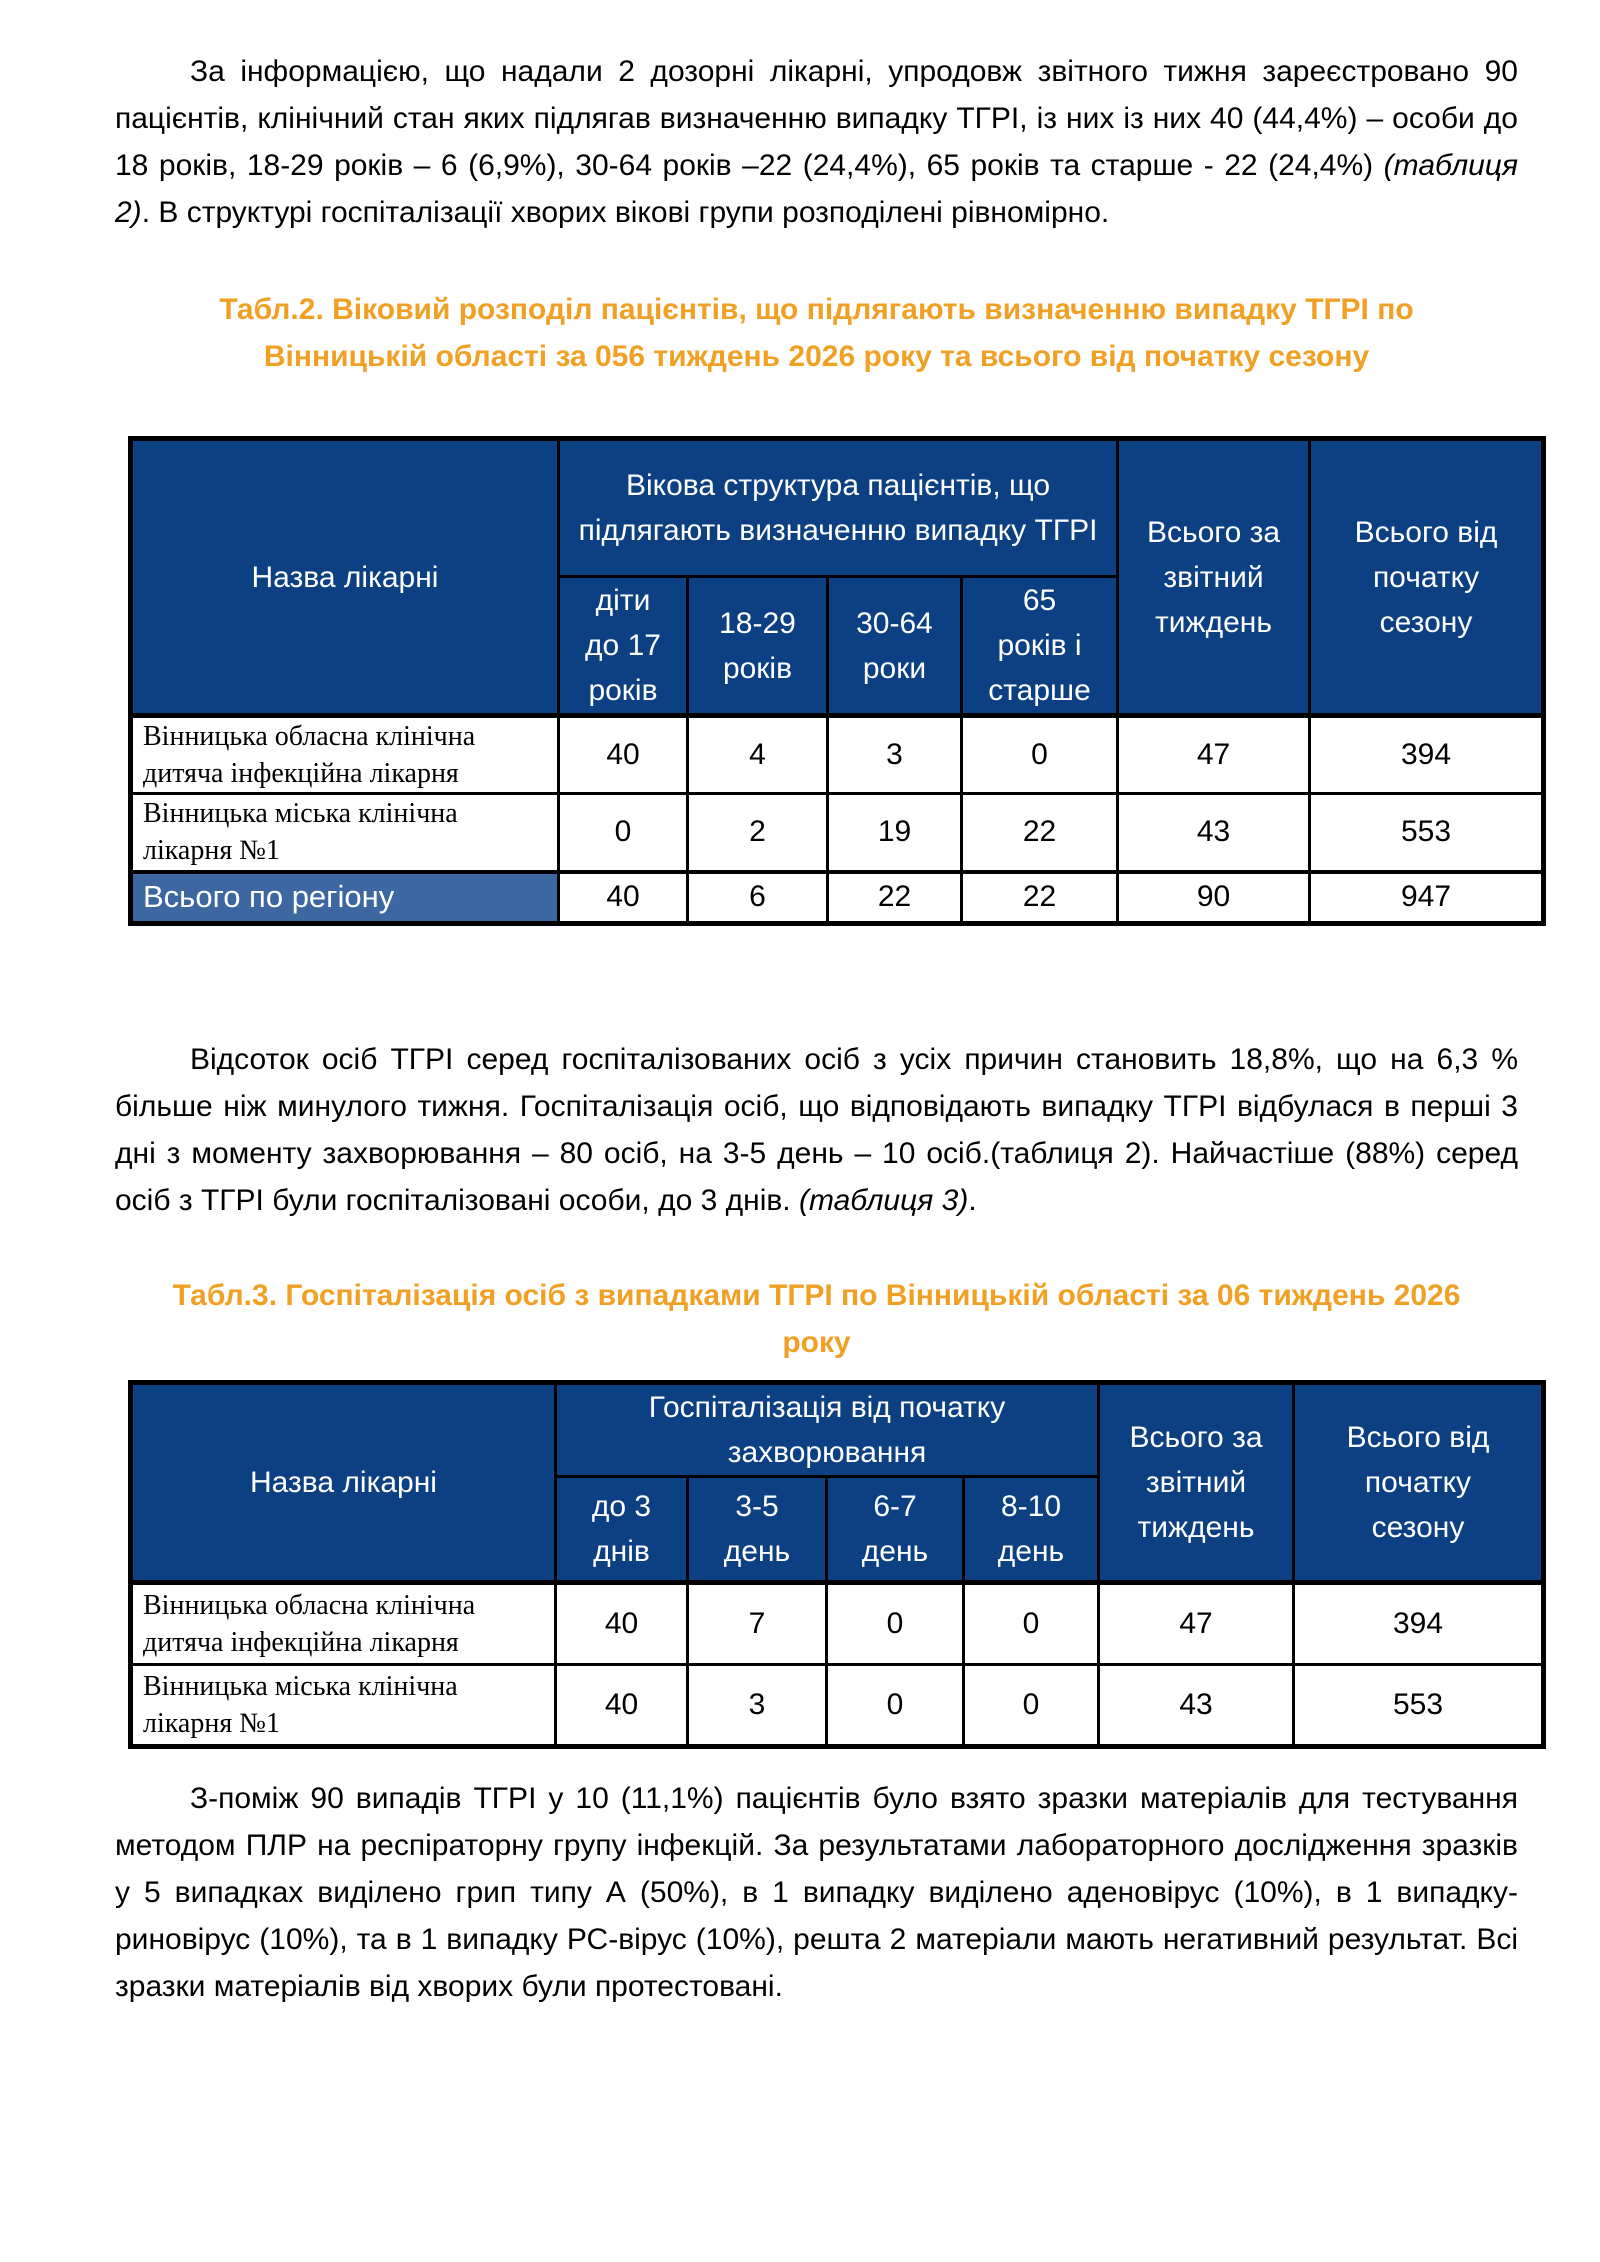  What do you see at coordinates (757, 1530) in the screenshot?
I see `header-cell-3-5-days: 3-5 день` at bounding box center [757, 1530].